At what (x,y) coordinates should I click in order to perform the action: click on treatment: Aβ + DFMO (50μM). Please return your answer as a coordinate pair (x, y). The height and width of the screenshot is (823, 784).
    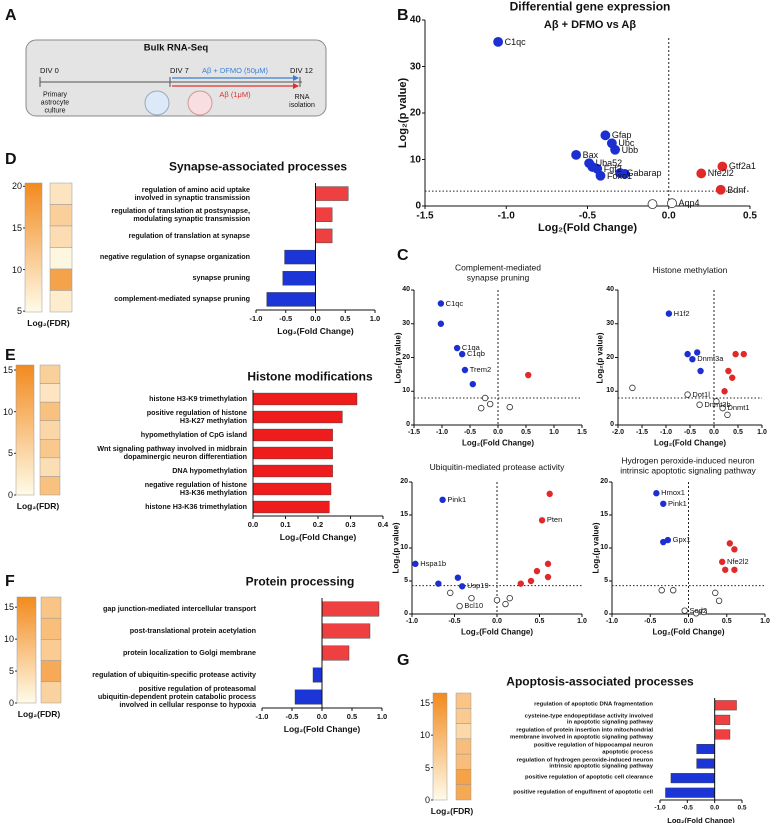
    Looking at the image, I should click on (235, 70).